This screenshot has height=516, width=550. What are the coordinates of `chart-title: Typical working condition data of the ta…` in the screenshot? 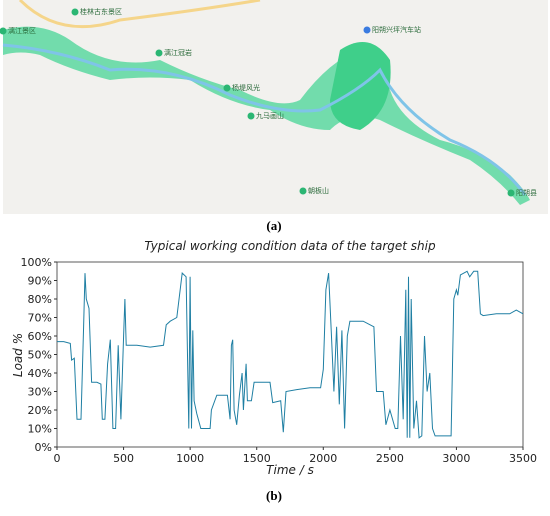 It's located at (290, 246).